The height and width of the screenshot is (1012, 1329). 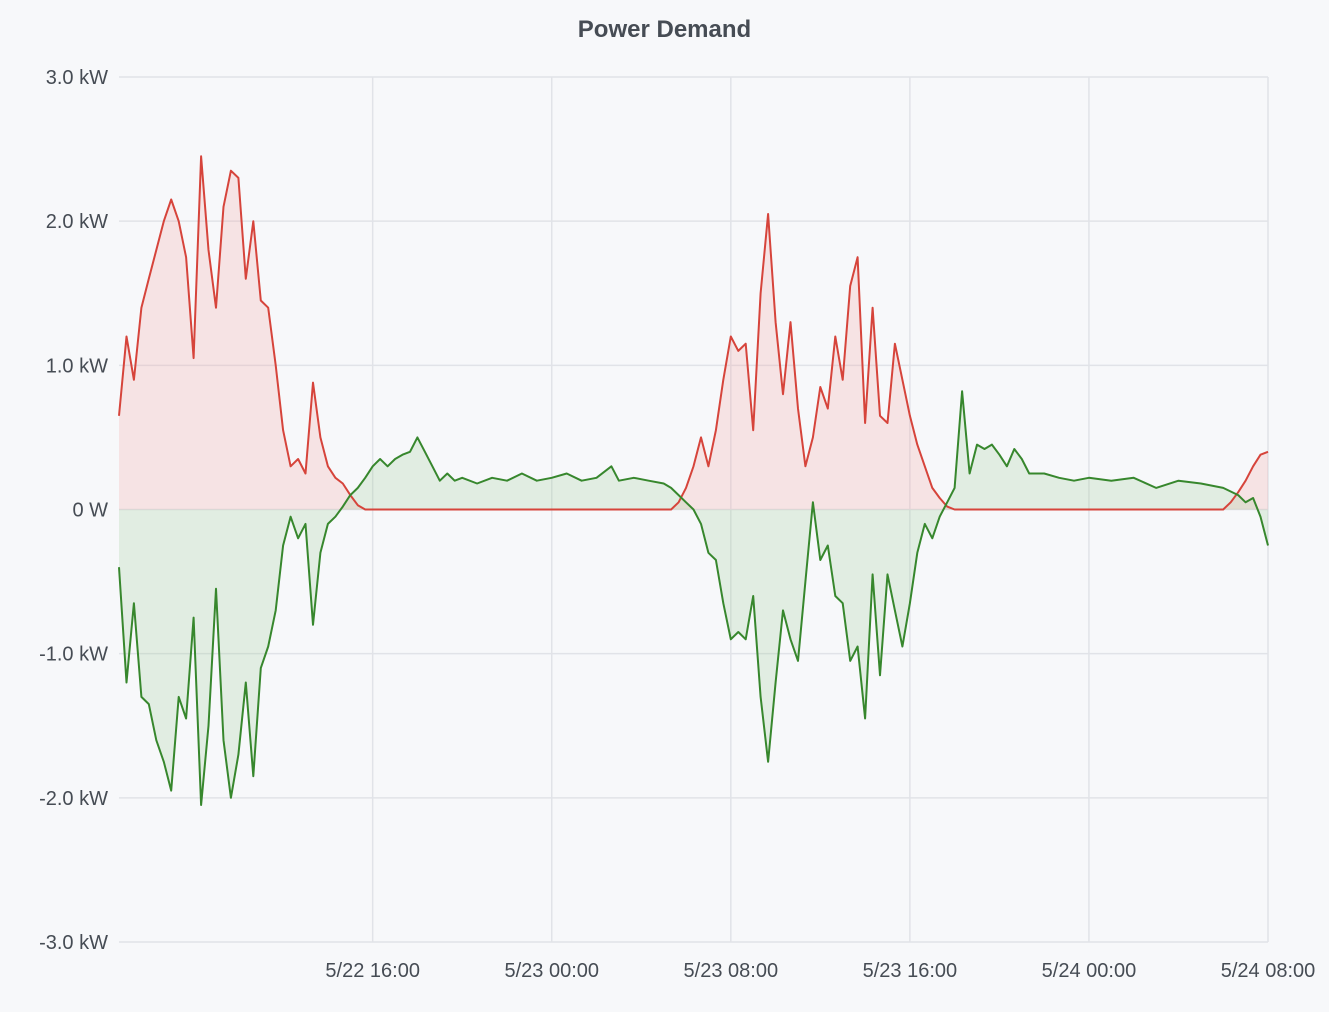 I want to click on x-tick-label: 5/24 08:00, so click(x=1268, y=971).